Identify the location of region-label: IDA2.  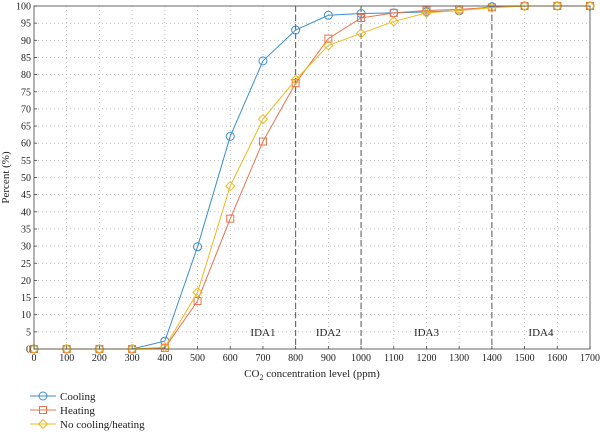
(328, 333).